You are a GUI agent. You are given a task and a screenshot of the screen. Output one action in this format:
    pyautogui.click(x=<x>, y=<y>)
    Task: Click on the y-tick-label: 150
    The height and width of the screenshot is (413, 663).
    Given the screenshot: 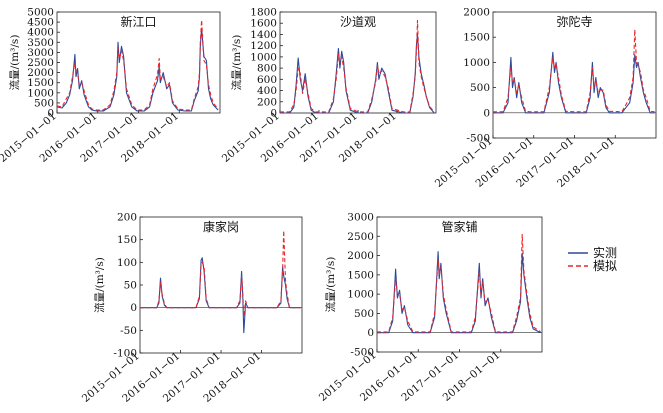 What is the action you would take?
    pyautogui.click(x=127, y=240)
    